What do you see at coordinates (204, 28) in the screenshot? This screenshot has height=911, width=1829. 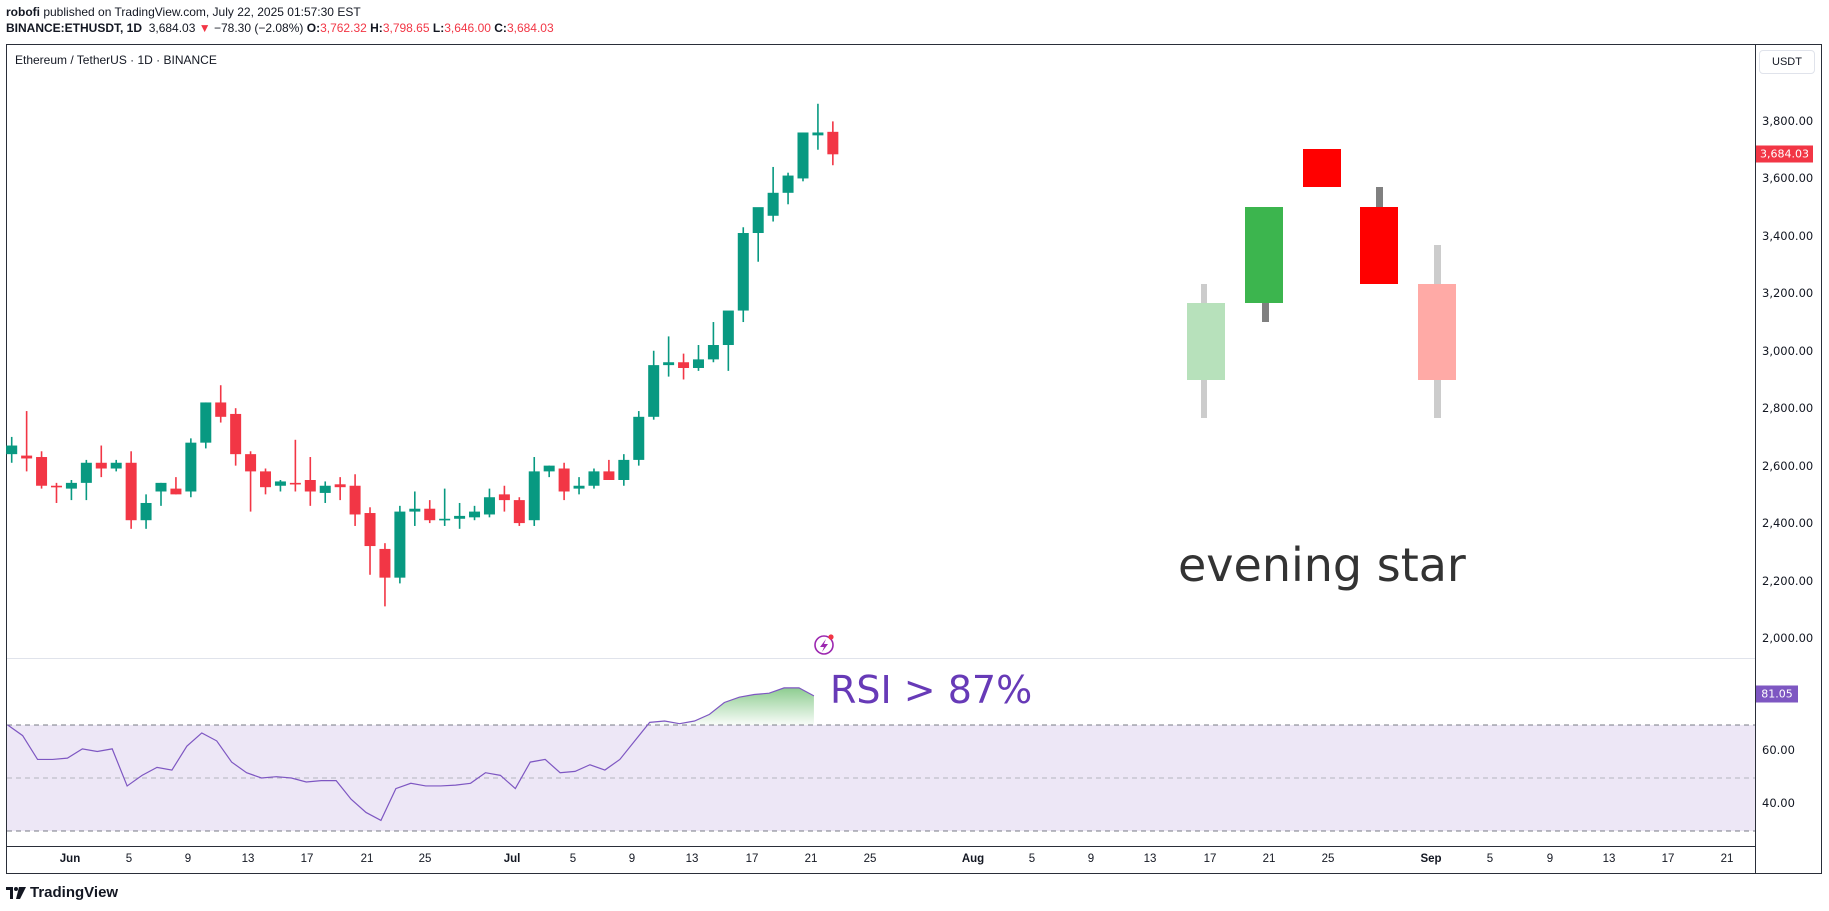 I see `down-arrow-icon: ▼` at bounding box center [204, 28].